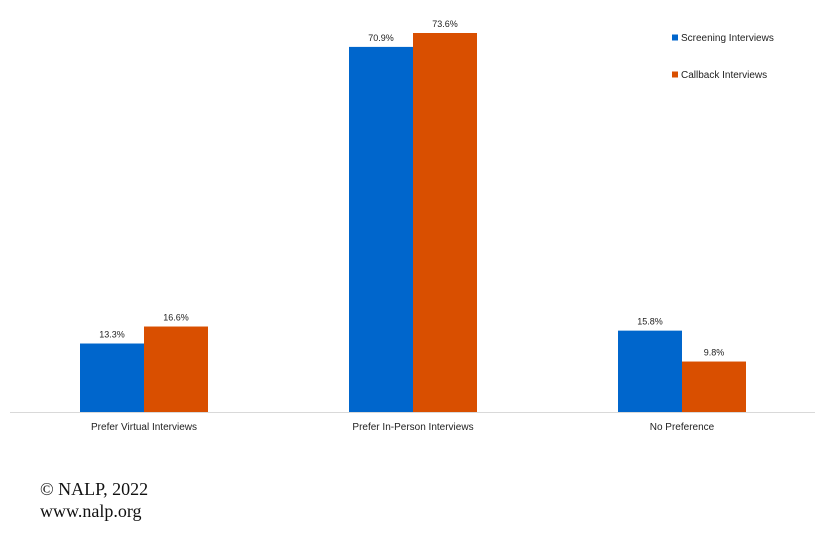  Describe the element at coordinates (112, 377) in the screenshot. I see `bar-screening-interviews-prefer-virtual-interviews` at that location.